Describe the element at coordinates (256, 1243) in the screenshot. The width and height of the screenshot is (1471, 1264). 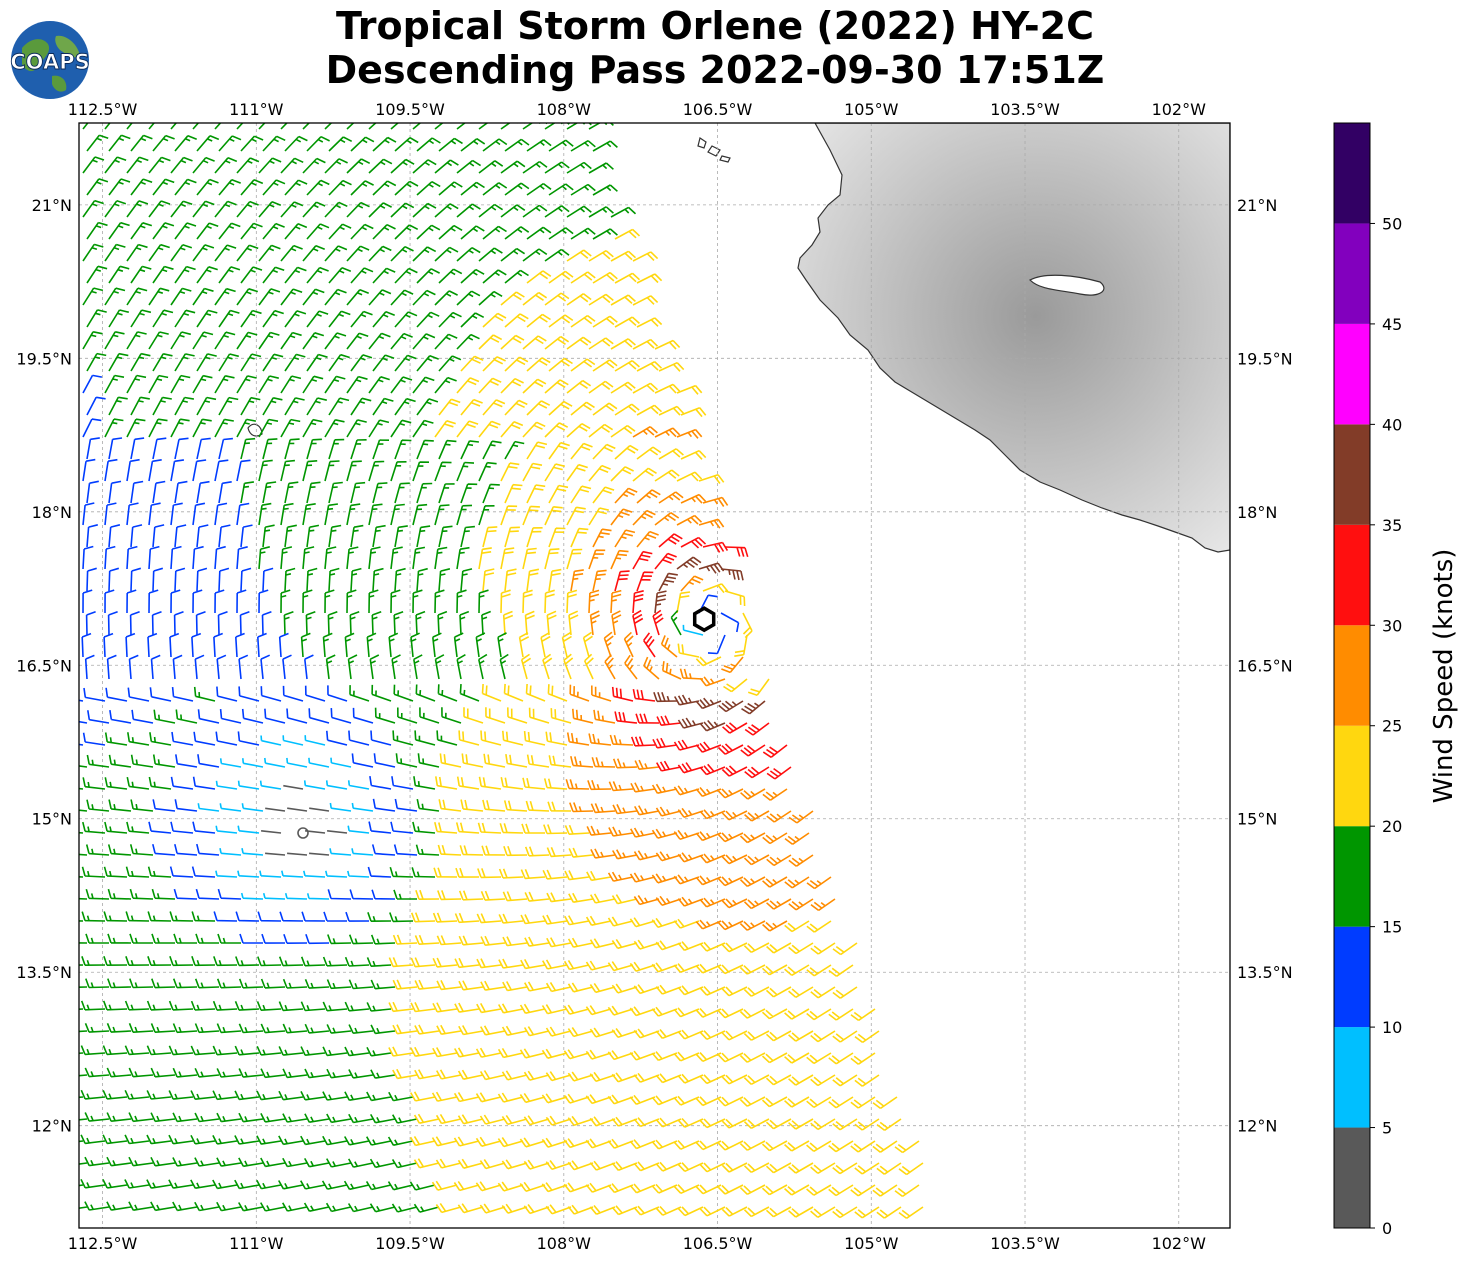
I see `lon-label-bottom: 111°W` at that location.